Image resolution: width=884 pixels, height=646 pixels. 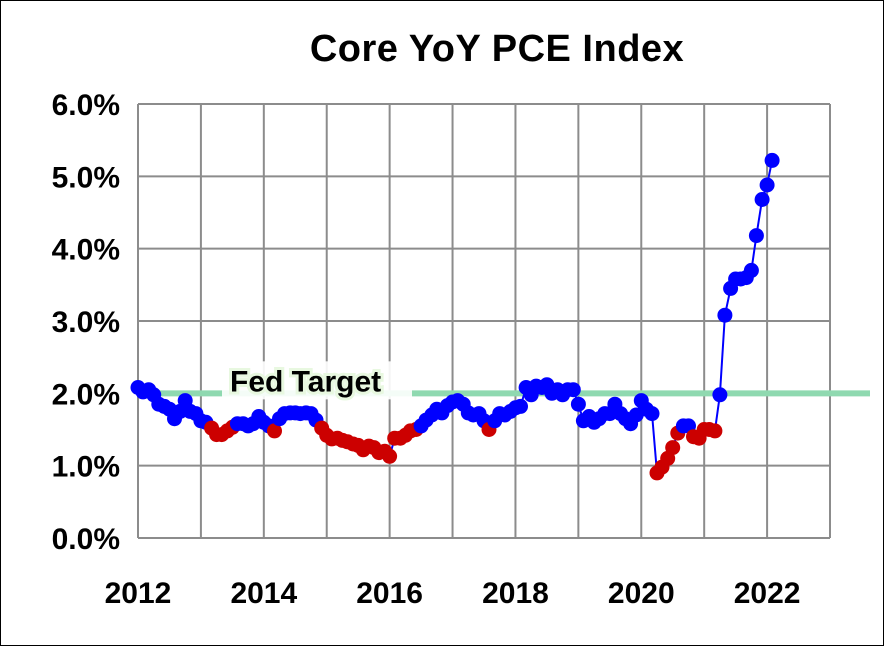 I want to click on x-tick-label: 2022, so click(x=767, y=593).